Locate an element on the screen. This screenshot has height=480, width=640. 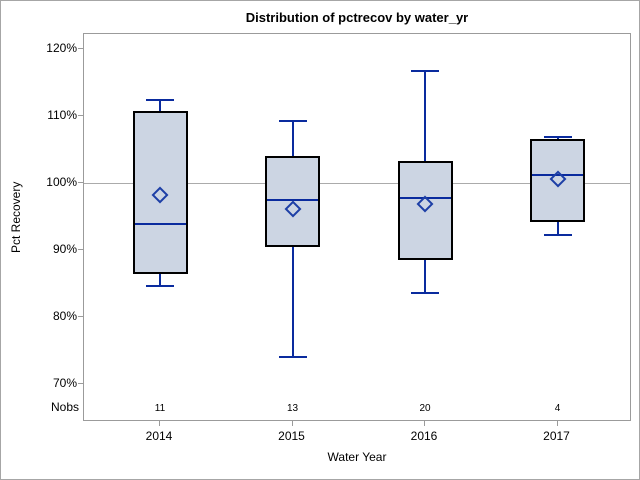
y-tick-label: 110% is located at coordinates (62, 115).